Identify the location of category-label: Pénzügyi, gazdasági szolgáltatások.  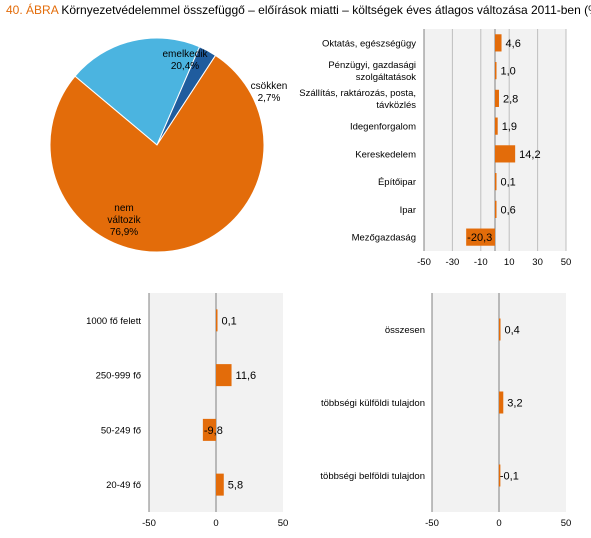
(372, 71).